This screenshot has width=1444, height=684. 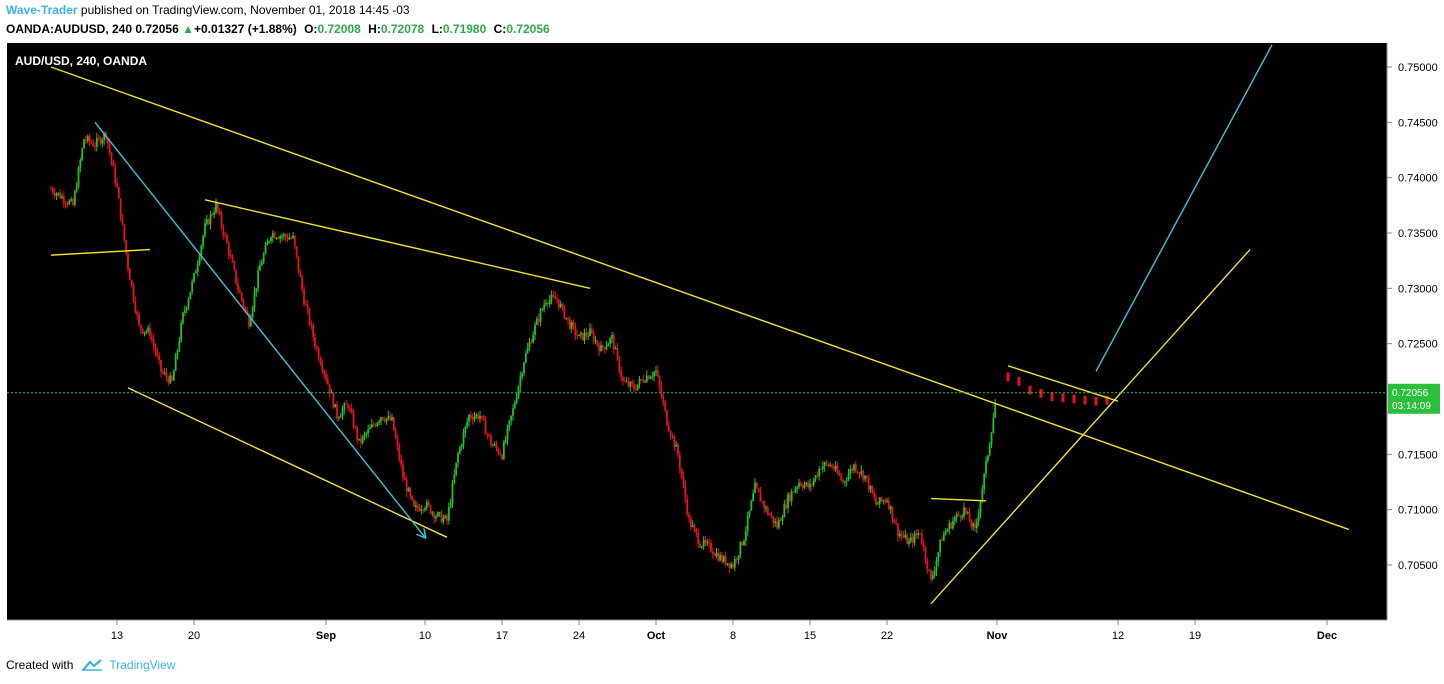 I want to click on time-tick-label: 17, so click(x=502, y=636).